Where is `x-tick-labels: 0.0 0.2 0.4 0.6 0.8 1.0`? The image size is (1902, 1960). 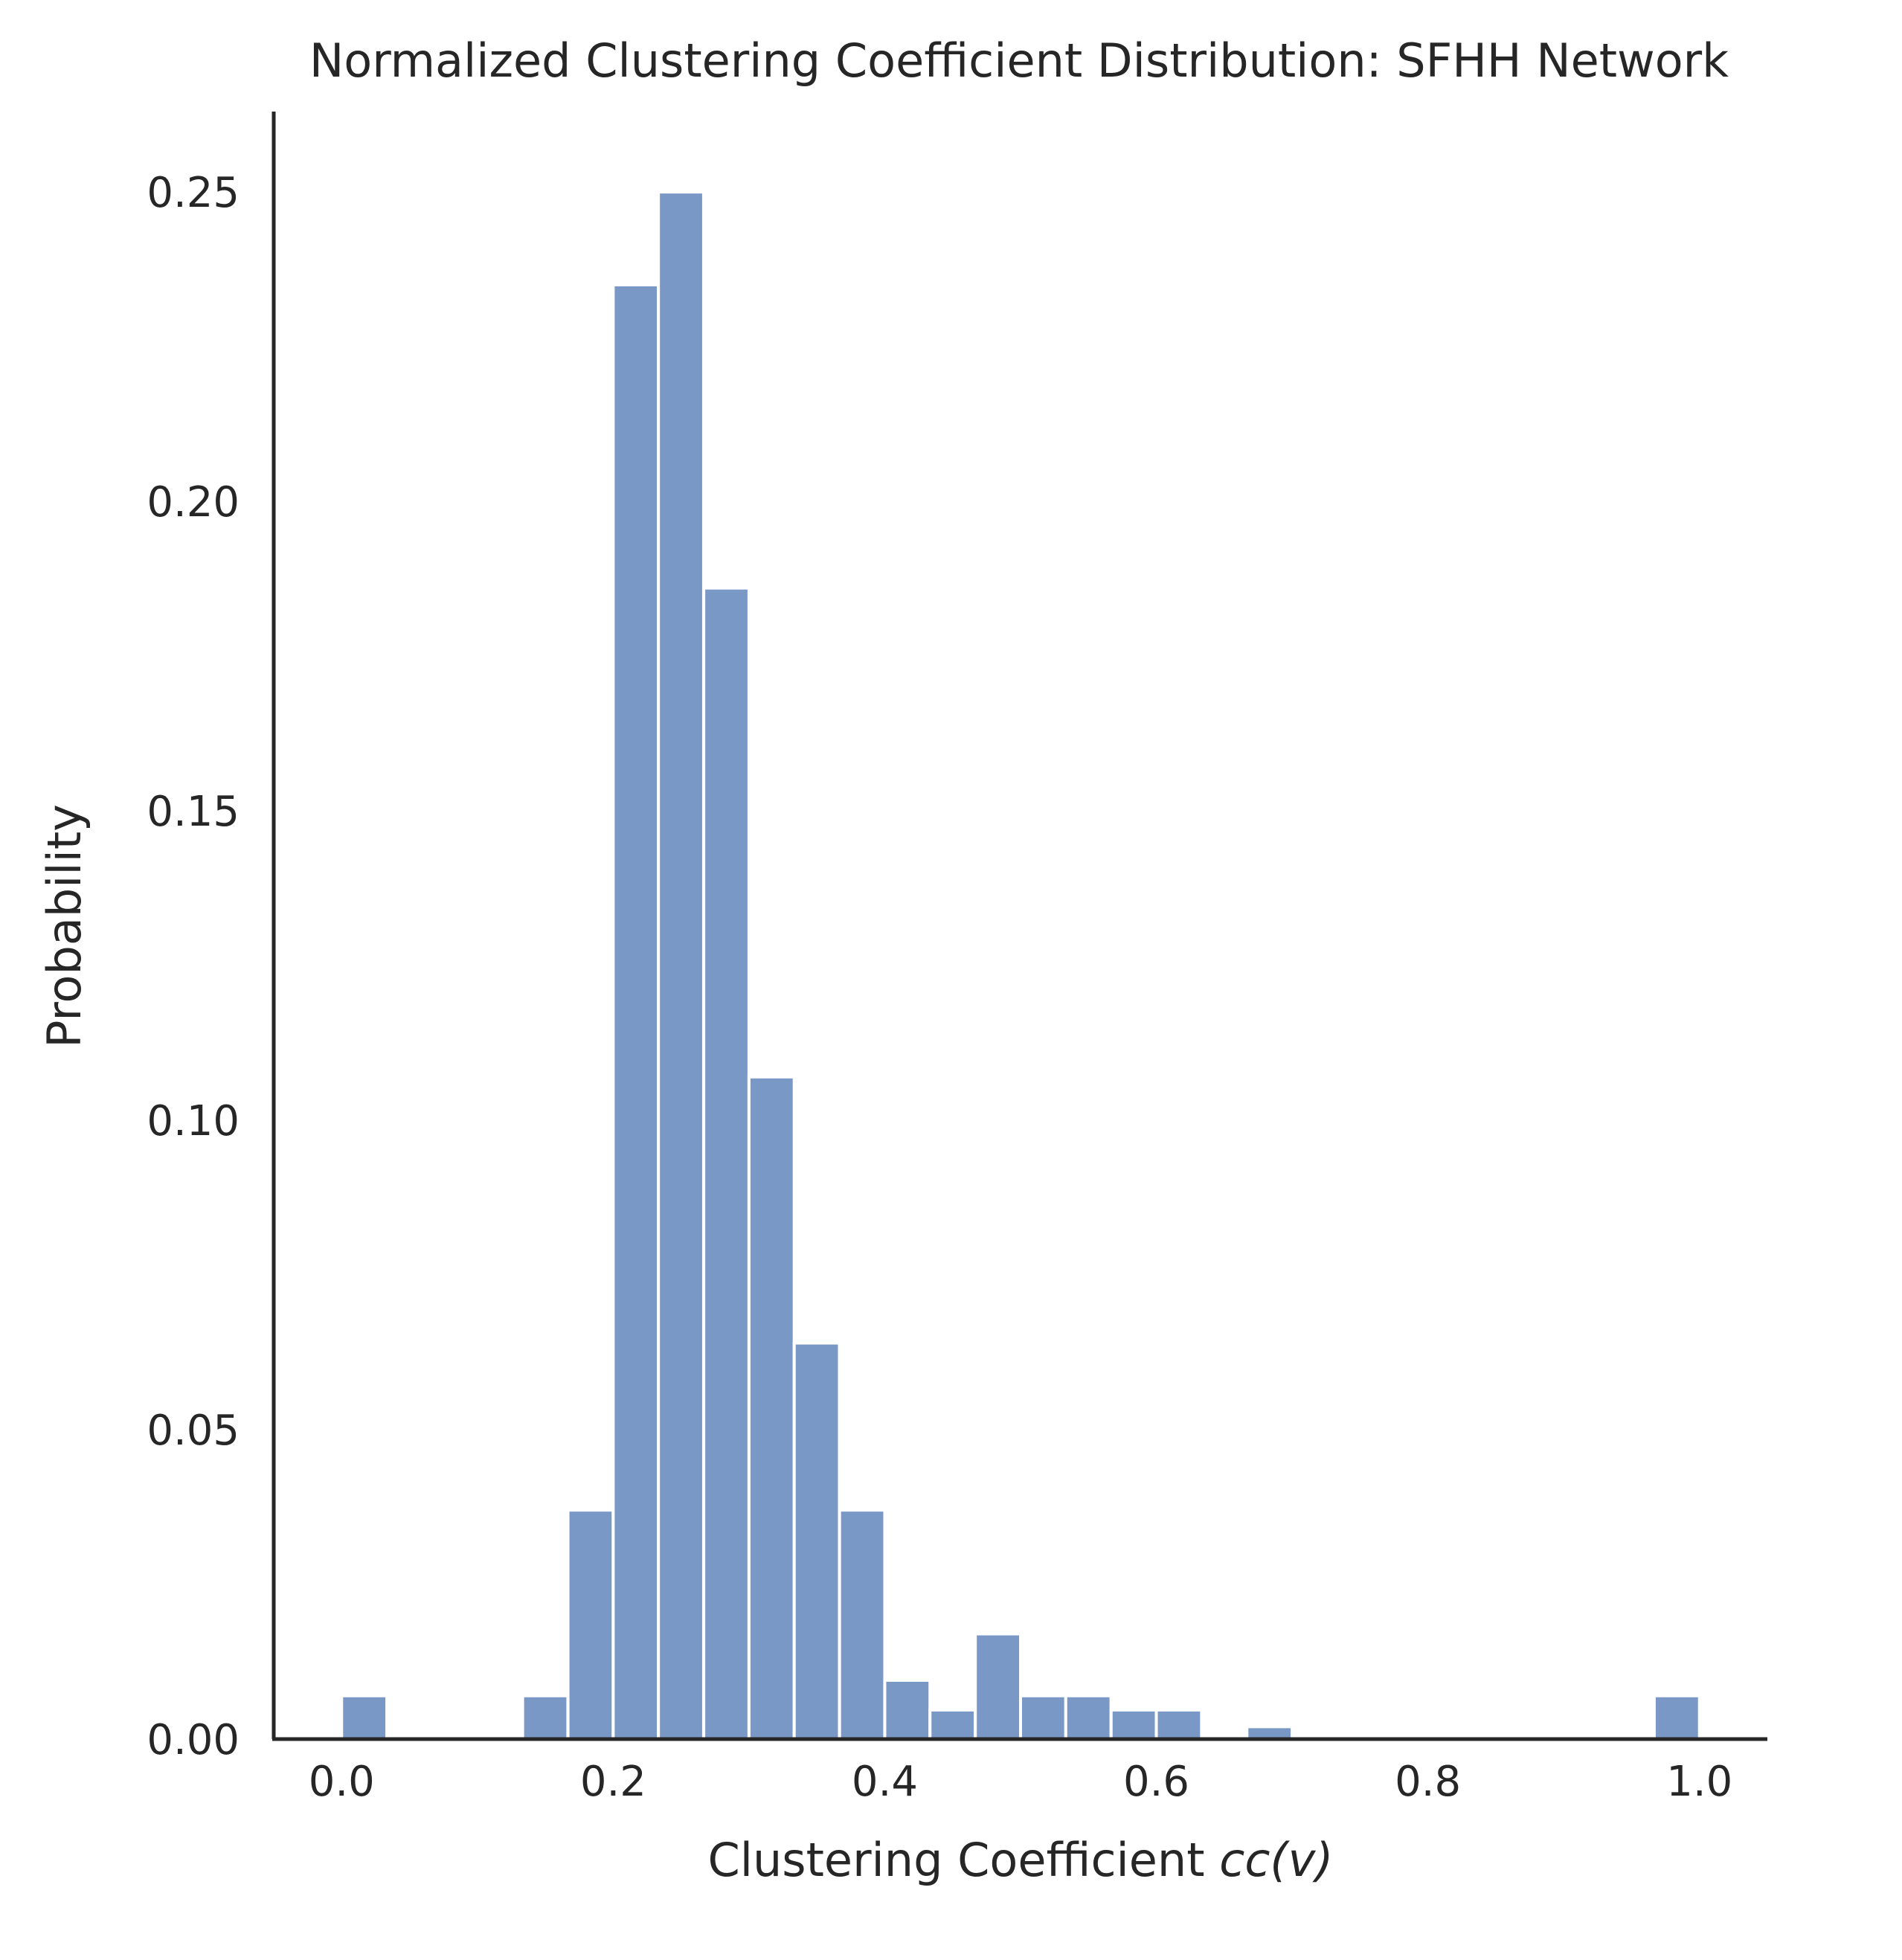
x-tick-labels: 0.0 0.2 0.4 0.6 0.8 1.0 is located at coordinates (1021, 1782).